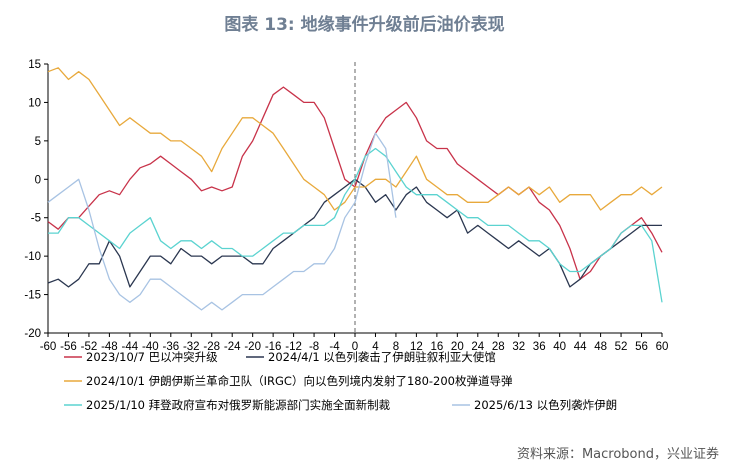 This screenshot has height=473, width=729. What do you see at coordinates (617, 454) in the screenshot?
I see `source-note: 资料来源：Macrobond，兴业证券` at bounding box center [617, 454].